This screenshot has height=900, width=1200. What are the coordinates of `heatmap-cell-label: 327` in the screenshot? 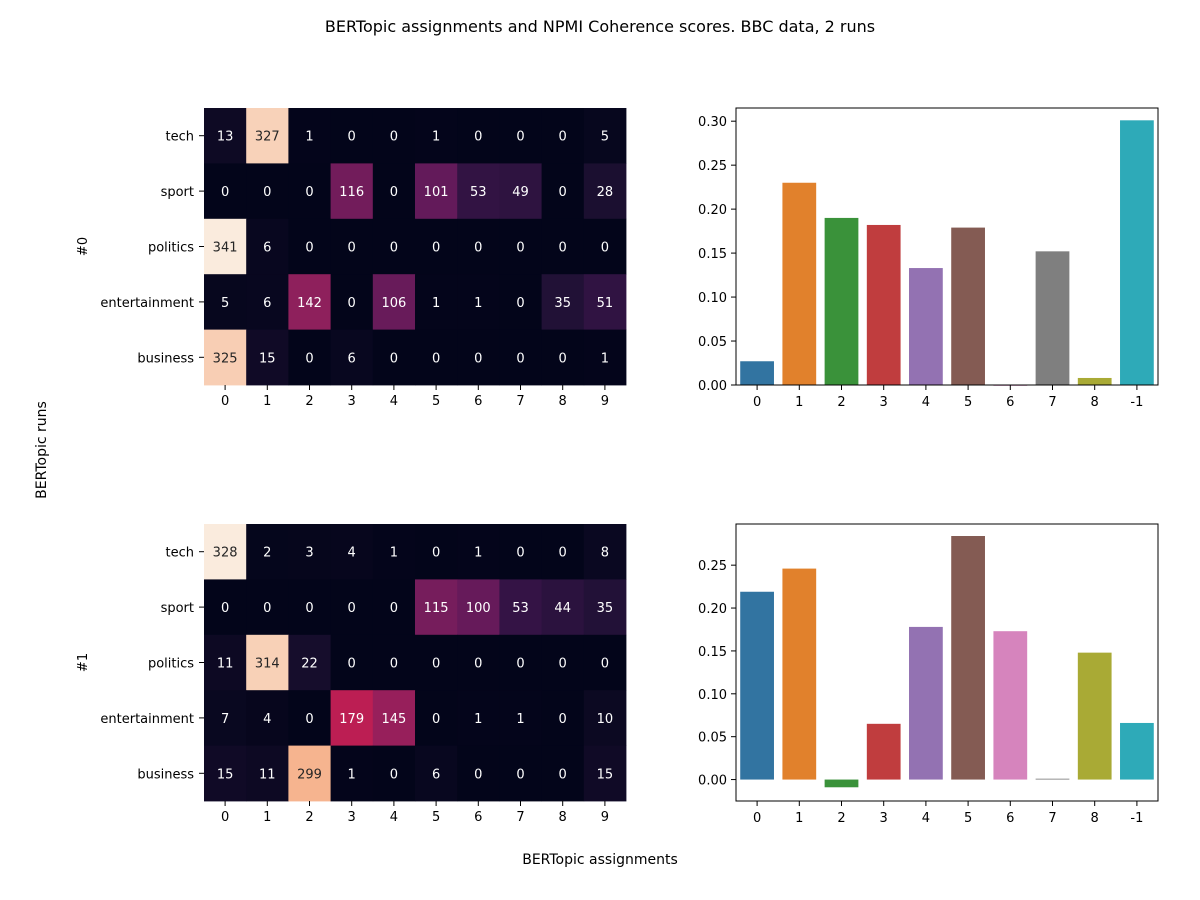 It's located at (267, 137).